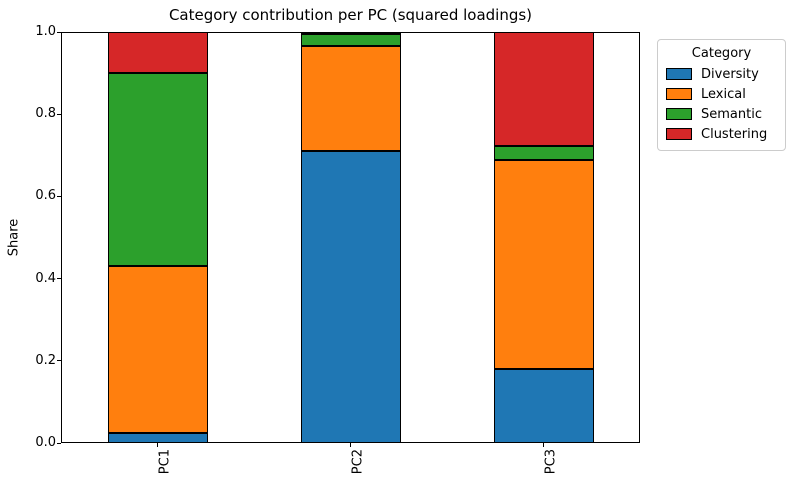 This screenshot has height=490, width=789. Describe the element at coordinates (734, 134) in the screenshot. I see `legend-entry-label: Clustering` at that location.